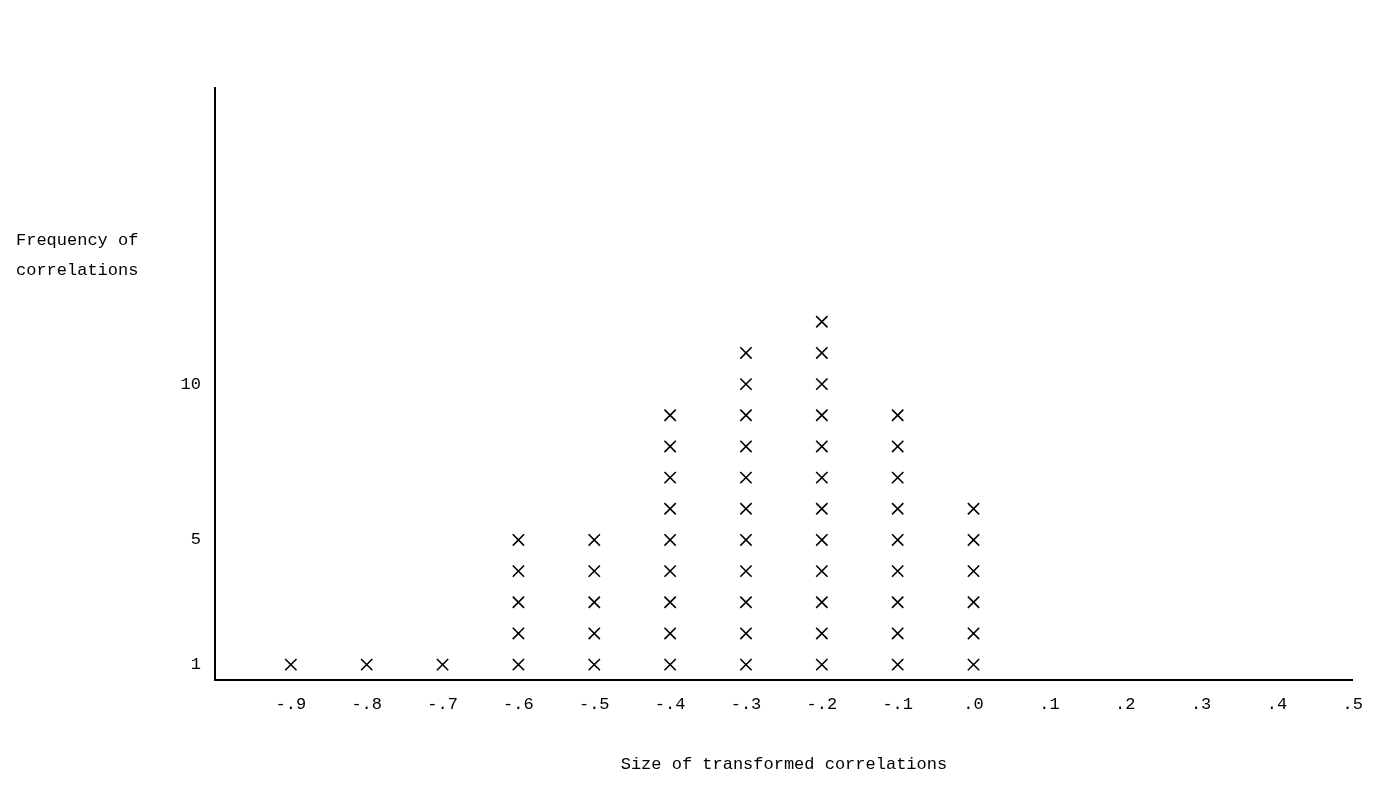  What do you see at coordinates (1049, 704) in the screenshot?
I see `x-tick-label: .1` at bounding box center [1049, 704].